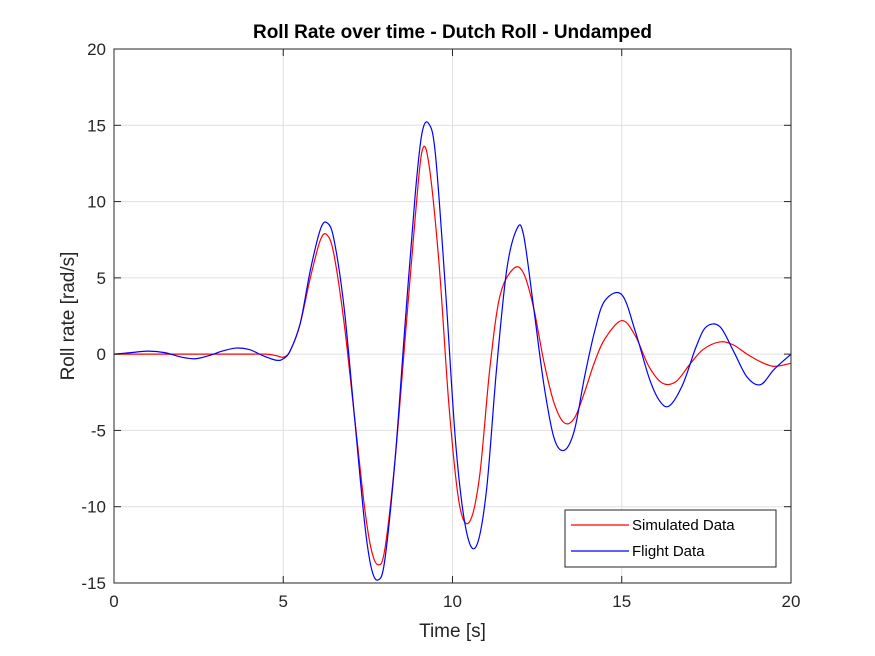 This screenshot has width=875, height=656. I want to click on legend-entry-flight: Flight Data, so click(668, 551).